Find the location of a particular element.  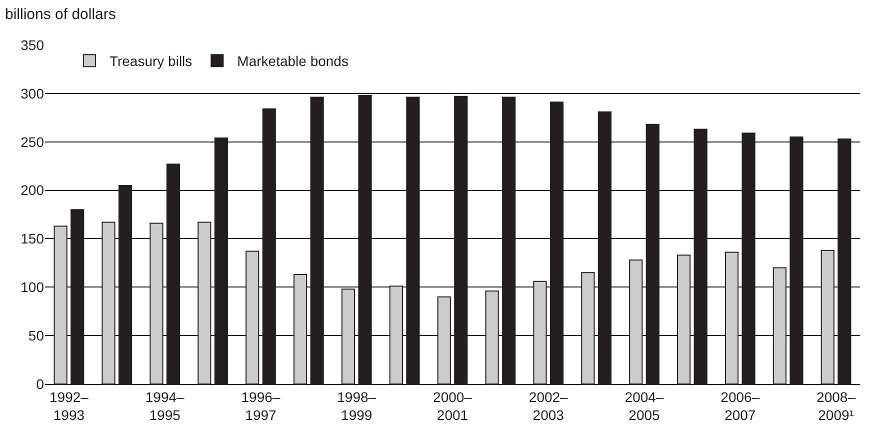

x-tick-label: 2002–2003 is located at coordinates (548, 405).